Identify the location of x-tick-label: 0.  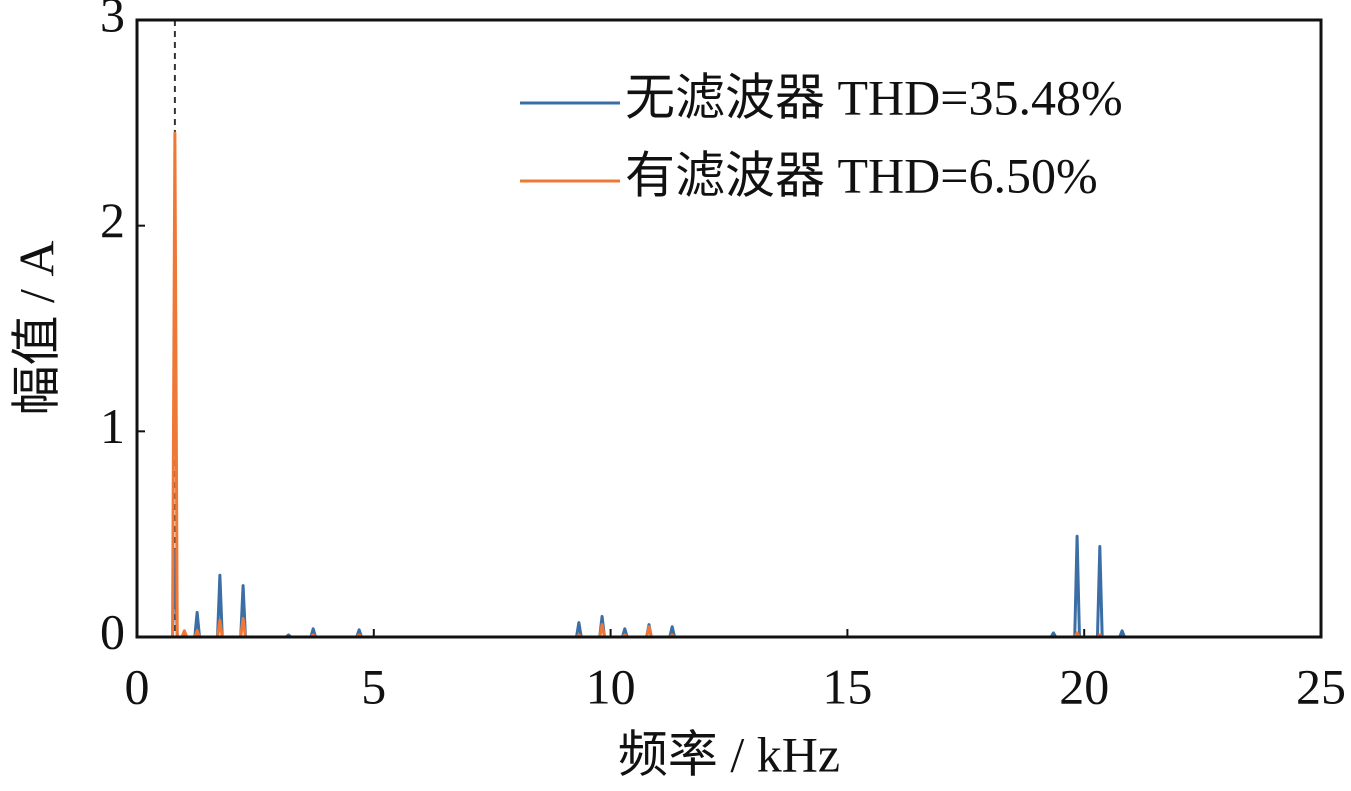
(137, 686).